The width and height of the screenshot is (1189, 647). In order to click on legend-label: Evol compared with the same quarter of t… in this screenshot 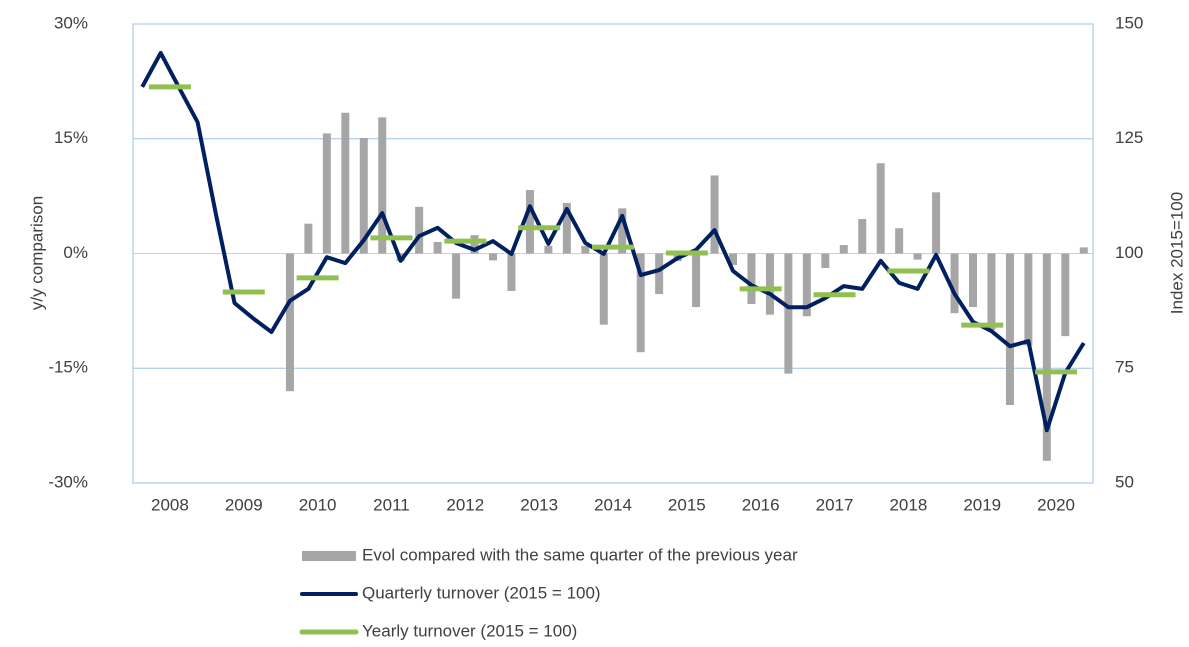, I will do `click(580, 554)`.